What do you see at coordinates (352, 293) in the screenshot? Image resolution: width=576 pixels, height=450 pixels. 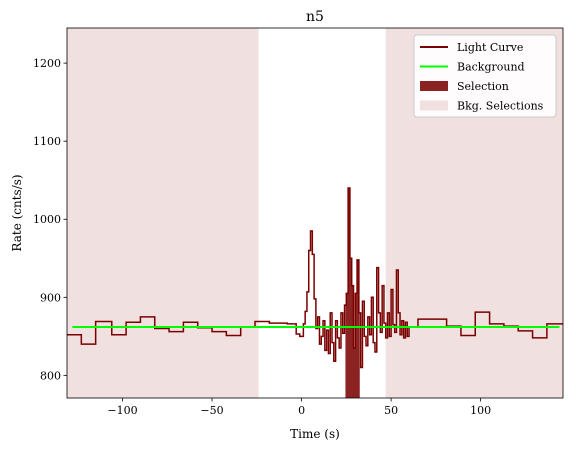 I see `selection-region` at bounding box center [352, 293].